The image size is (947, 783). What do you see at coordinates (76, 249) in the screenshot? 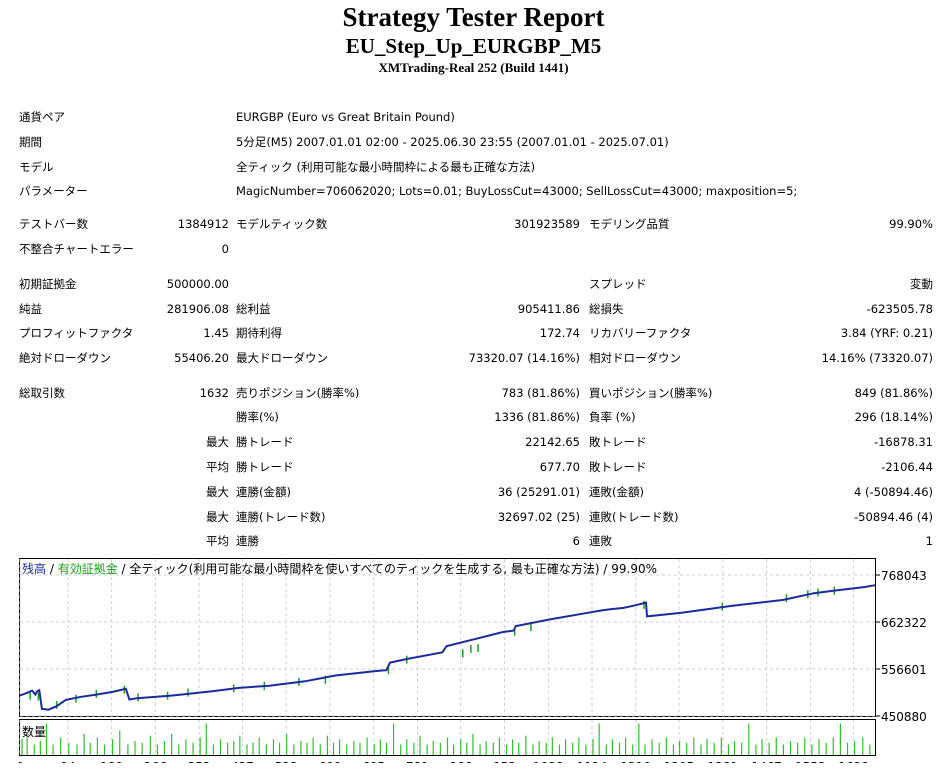
I see `errors-label: 不整合チャートエラー` at bounding box center [76, 249].